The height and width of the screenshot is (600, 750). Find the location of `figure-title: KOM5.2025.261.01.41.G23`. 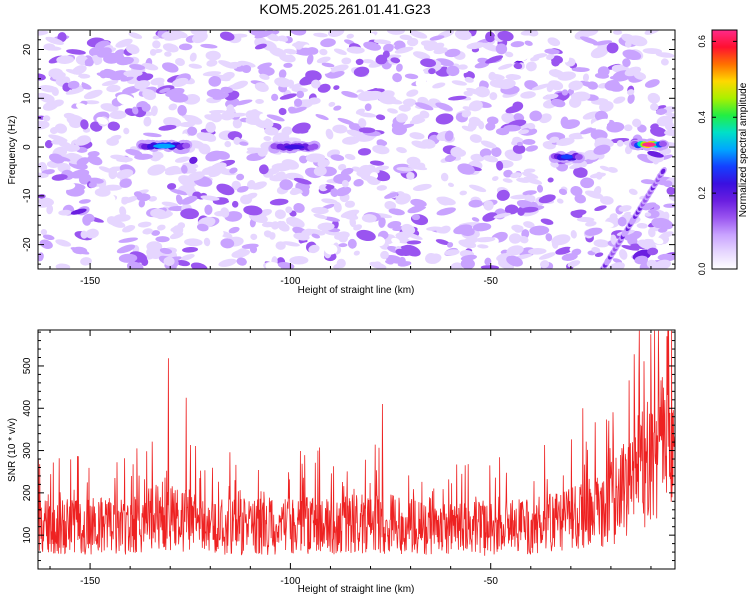

figure-title: KOM5.2025.261.01.41.G23 is located at coordinates (344, 9).